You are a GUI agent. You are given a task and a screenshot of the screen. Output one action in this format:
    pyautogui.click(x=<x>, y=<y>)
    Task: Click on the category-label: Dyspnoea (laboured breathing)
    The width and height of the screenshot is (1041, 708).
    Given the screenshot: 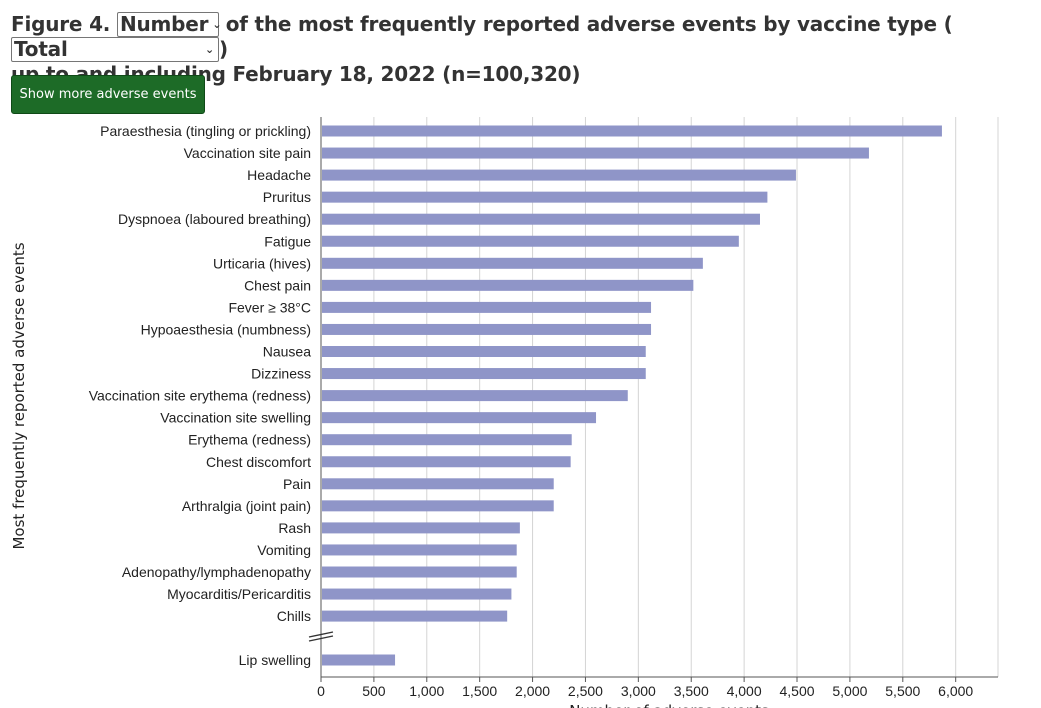 What is the action you would take?
    pyautogui.click(x=214, y=219)
    